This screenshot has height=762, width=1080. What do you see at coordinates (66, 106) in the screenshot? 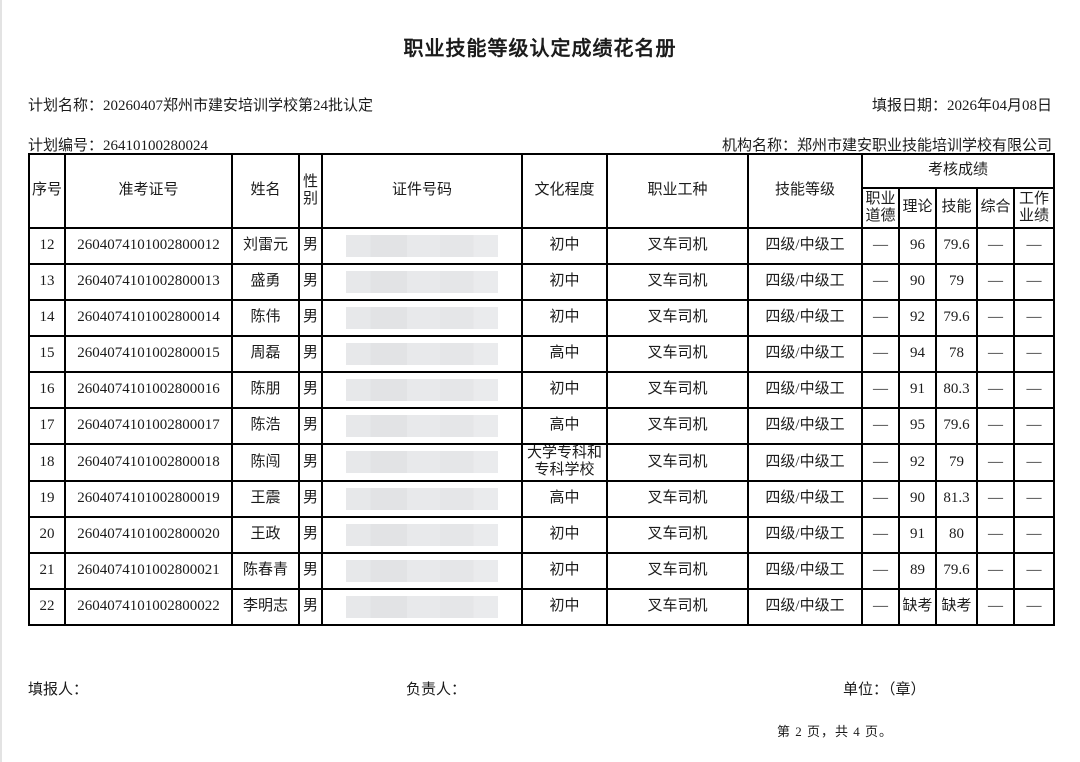
I see `plan-name-label: 计划名称：` at bounding box center [66, 106].